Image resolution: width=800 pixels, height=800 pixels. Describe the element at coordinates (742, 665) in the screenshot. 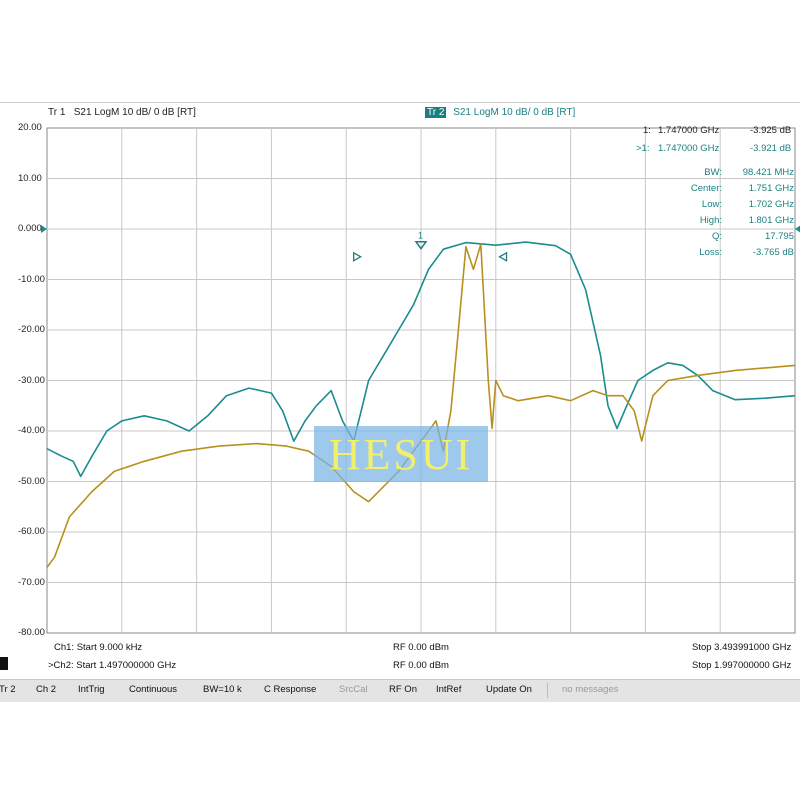

I see `ch2-stop: Stop 1.997000000 GHz` at that location.